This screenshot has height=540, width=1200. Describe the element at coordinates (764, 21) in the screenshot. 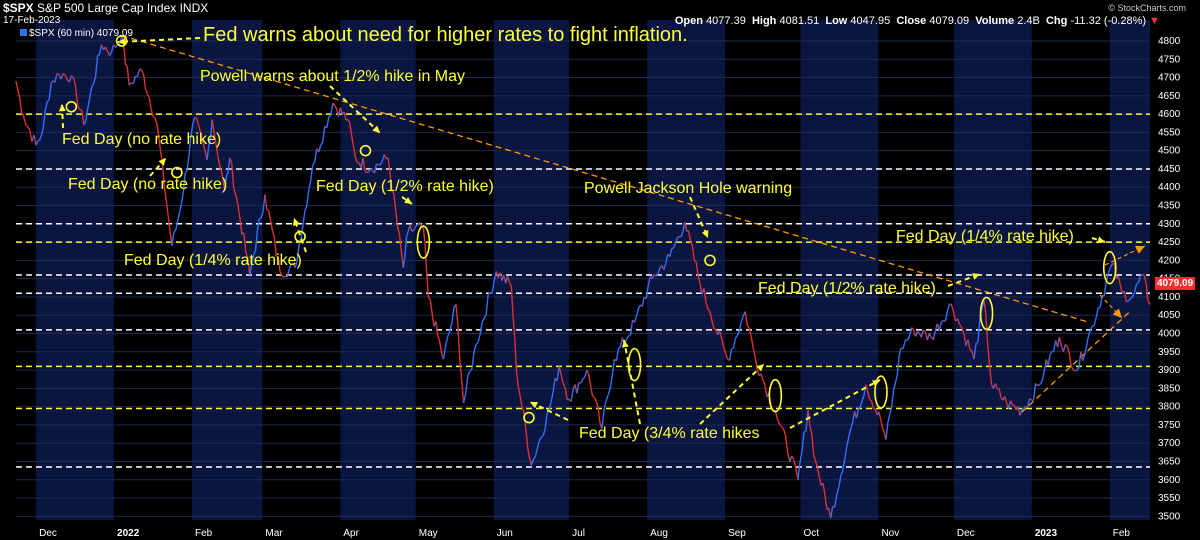

I see `high-label: High` at that location.